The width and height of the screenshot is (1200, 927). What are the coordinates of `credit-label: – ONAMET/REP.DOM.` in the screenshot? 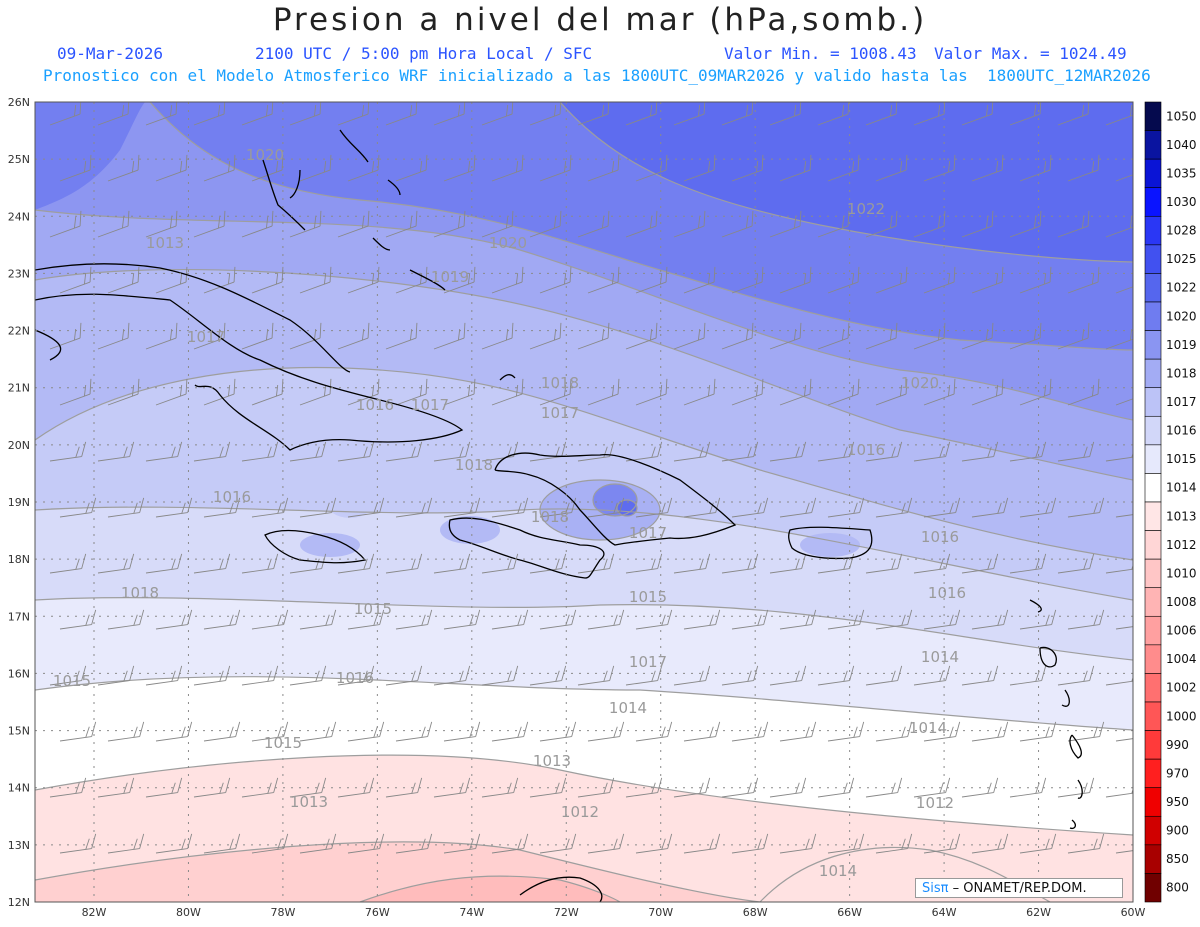 It's located at (1017, 888).